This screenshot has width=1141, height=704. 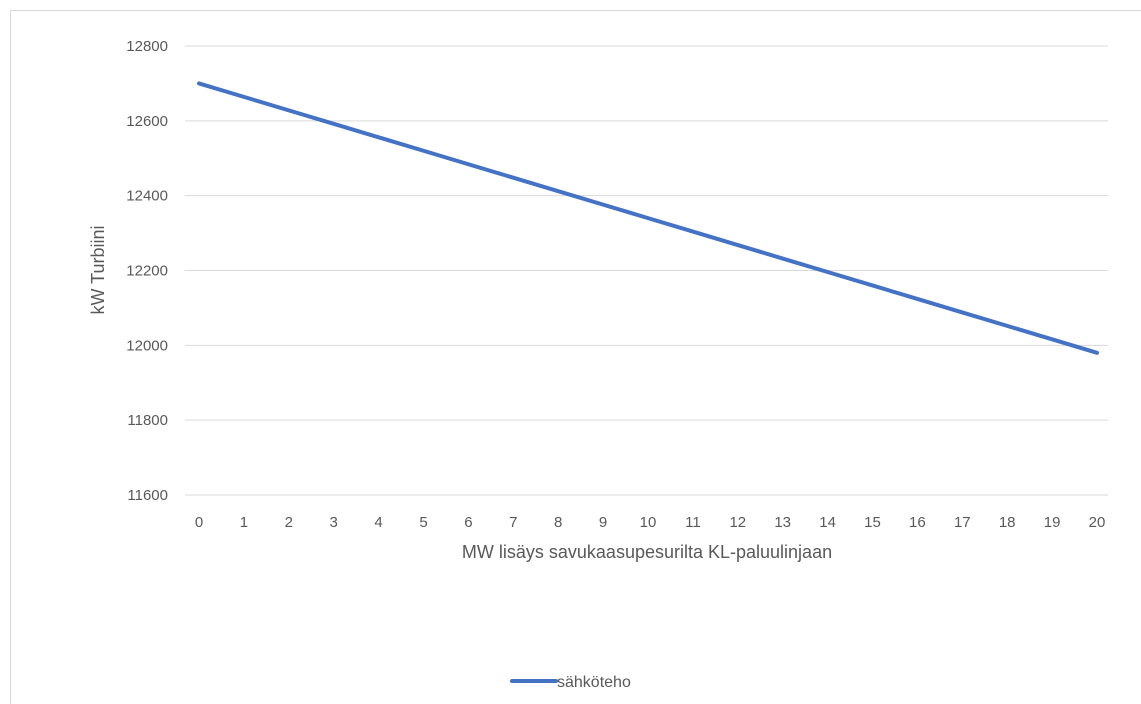 I want to click on y-tick-label: 12800, so click(x=147, y=46).